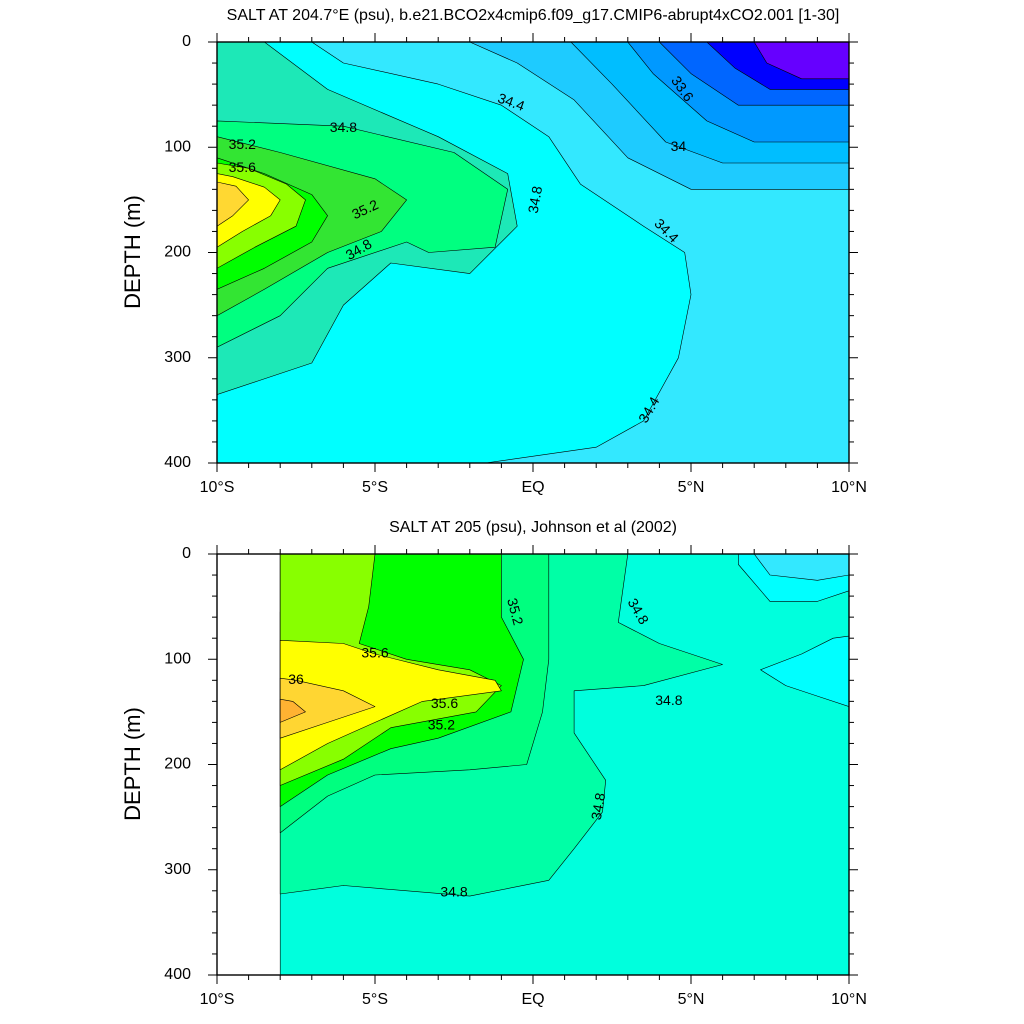 The height and width of the screenshot is (1024, 1024). What do you see at coordinates (679, 146) in the screenshot?
I see `contour-label: 34` at bounding box center [679, 146].